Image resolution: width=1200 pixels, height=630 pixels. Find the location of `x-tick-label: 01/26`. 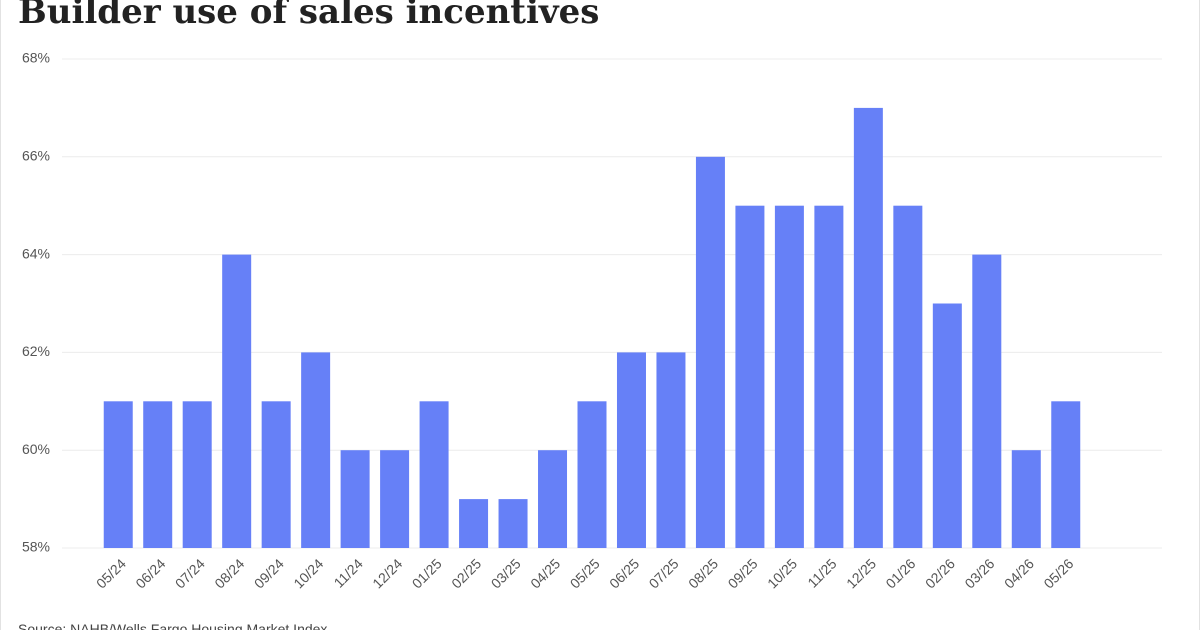

x-tick-label: 01/26 is located at coordinates (900, 573).